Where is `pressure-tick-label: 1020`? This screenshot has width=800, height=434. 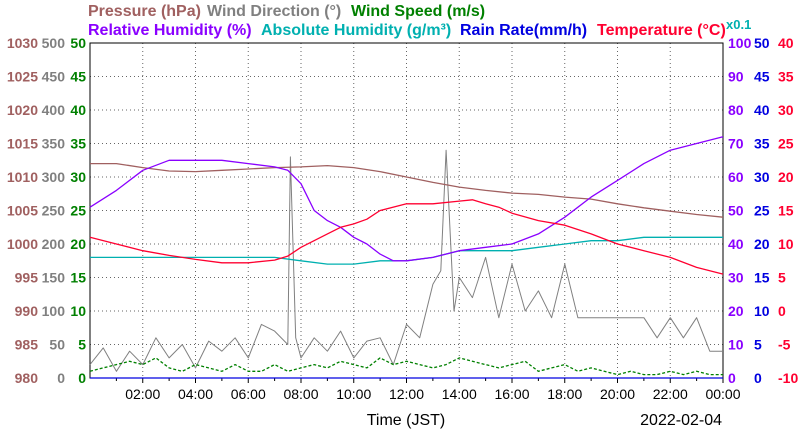
pressure-tick-label: 1020 is located at coordinates (22, 110).